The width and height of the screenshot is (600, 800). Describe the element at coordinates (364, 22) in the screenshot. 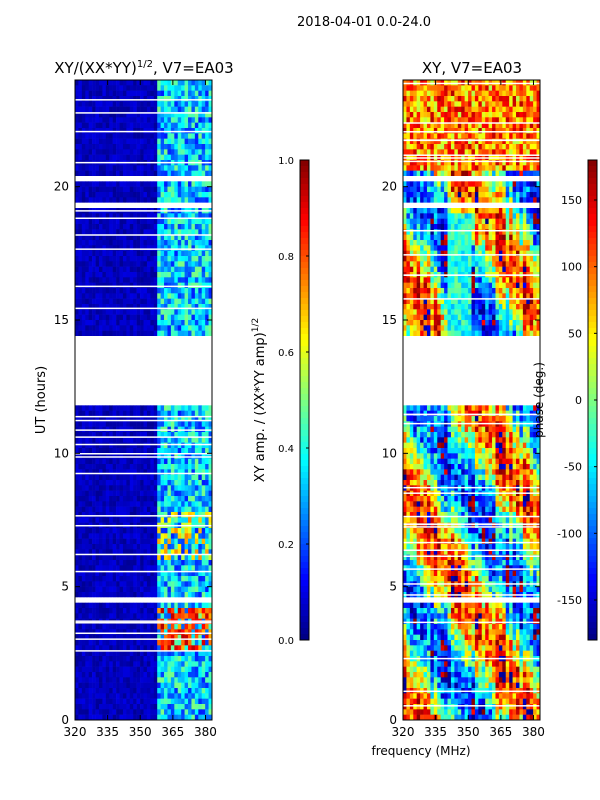

I see `figure-title: 2018-04-01 0.0-24.0` at that location.